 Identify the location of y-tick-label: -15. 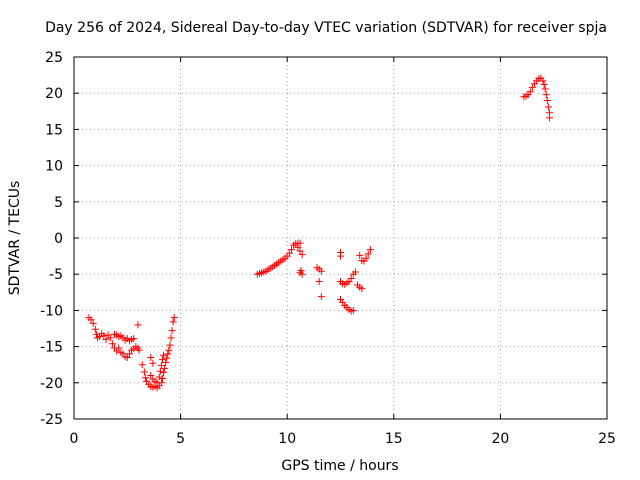
(51, 348).